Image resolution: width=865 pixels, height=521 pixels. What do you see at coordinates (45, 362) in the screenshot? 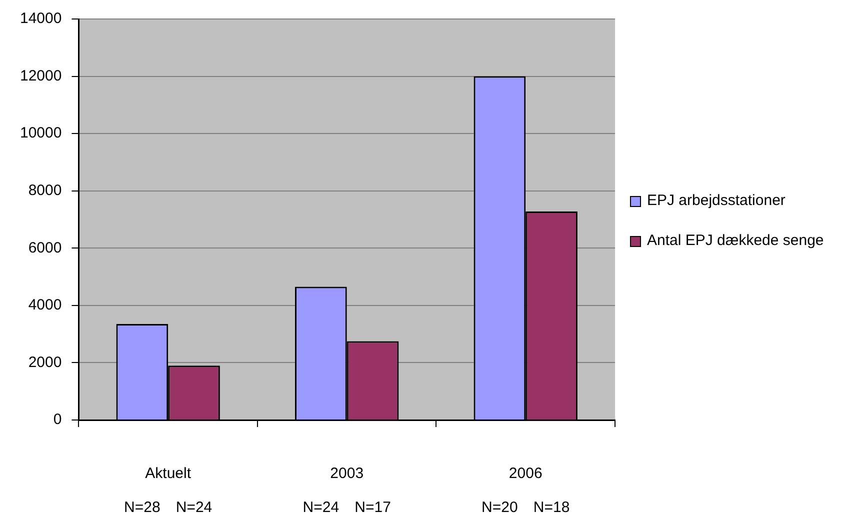
I see `y-tick-label: 2000` at bounding box center [45, 362].